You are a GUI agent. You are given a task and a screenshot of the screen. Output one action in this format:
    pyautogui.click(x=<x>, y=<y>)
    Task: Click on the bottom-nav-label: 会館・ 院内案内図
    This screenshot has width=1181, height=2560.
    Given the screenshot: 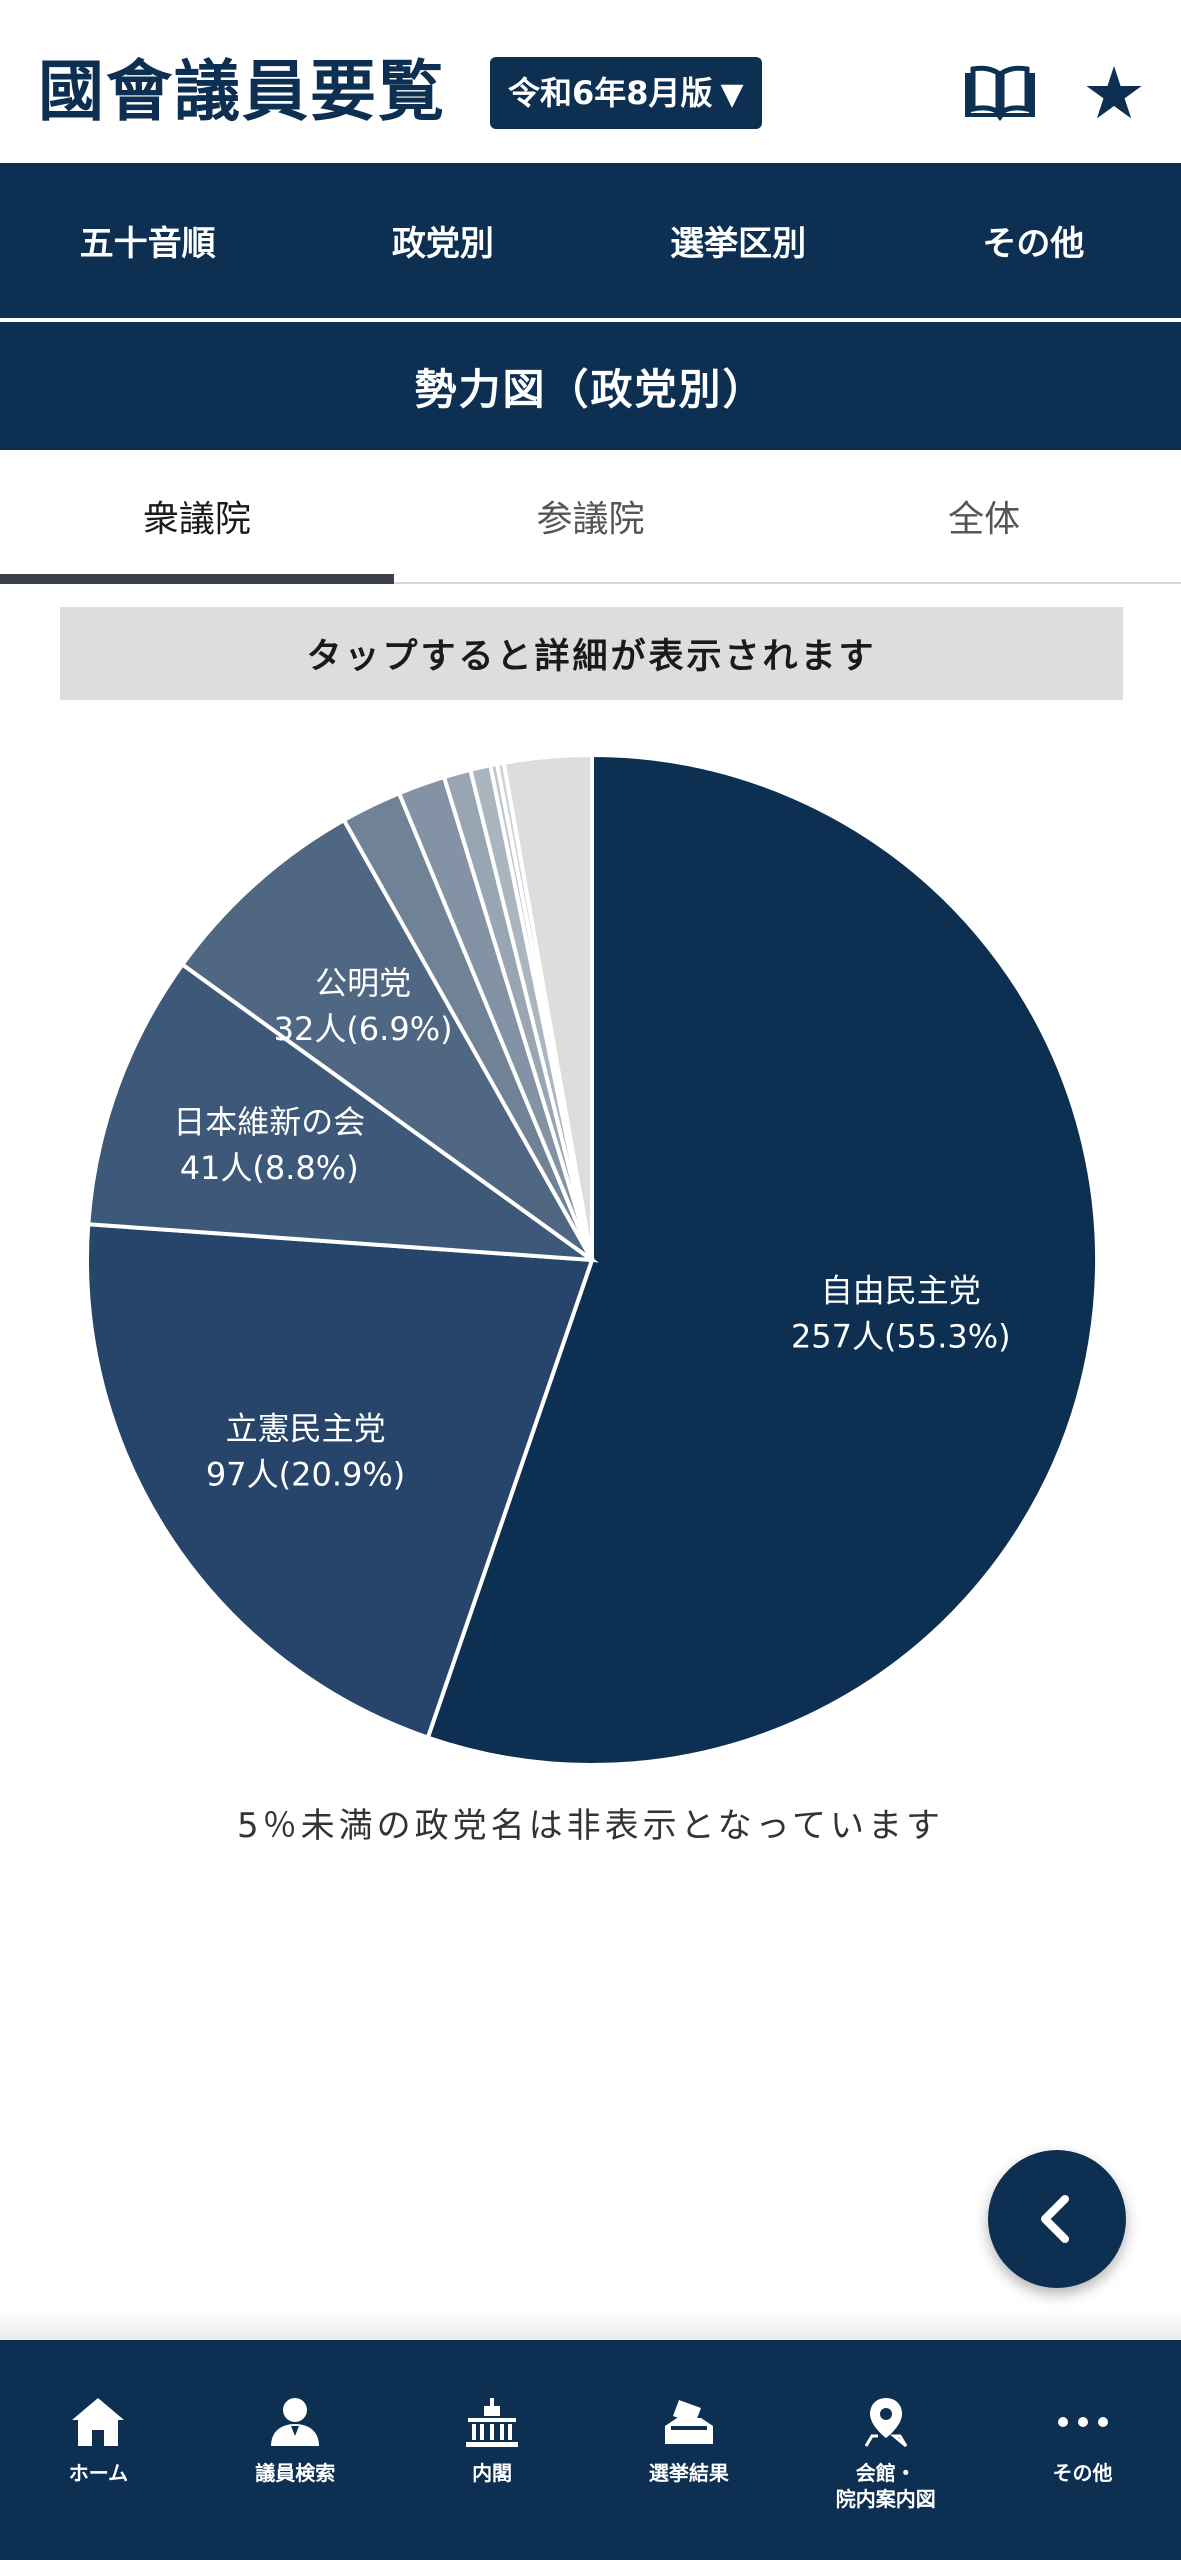 What is the action you would take?
    pyautogui.click(x=885, y=2486)
    